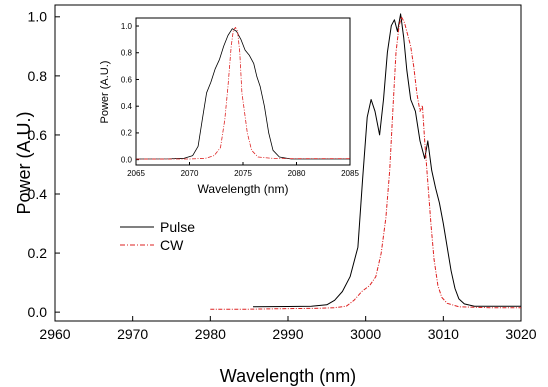  I want to click on inset-x-tick-label: 2075, so click(243, 173).